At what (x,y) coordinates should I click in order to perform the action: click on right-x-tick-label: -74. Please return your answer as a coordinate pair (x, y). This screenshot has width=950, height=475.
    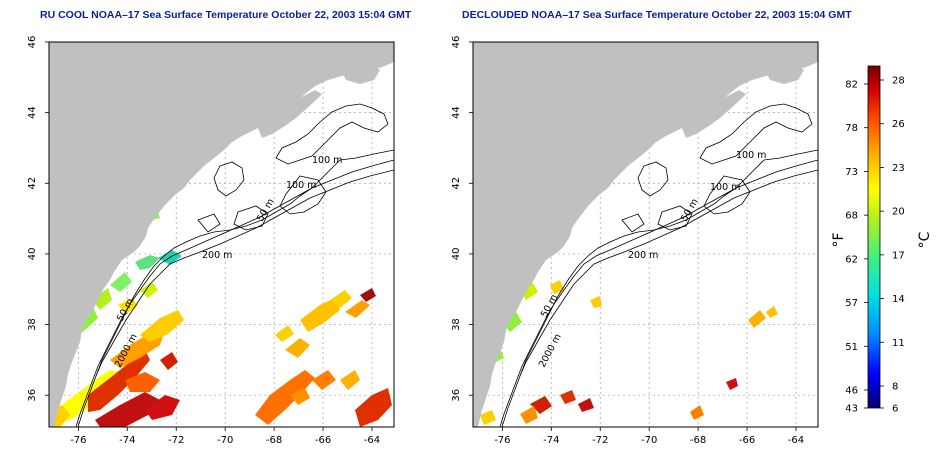
    Looking at the image, I should click on (551, 440).